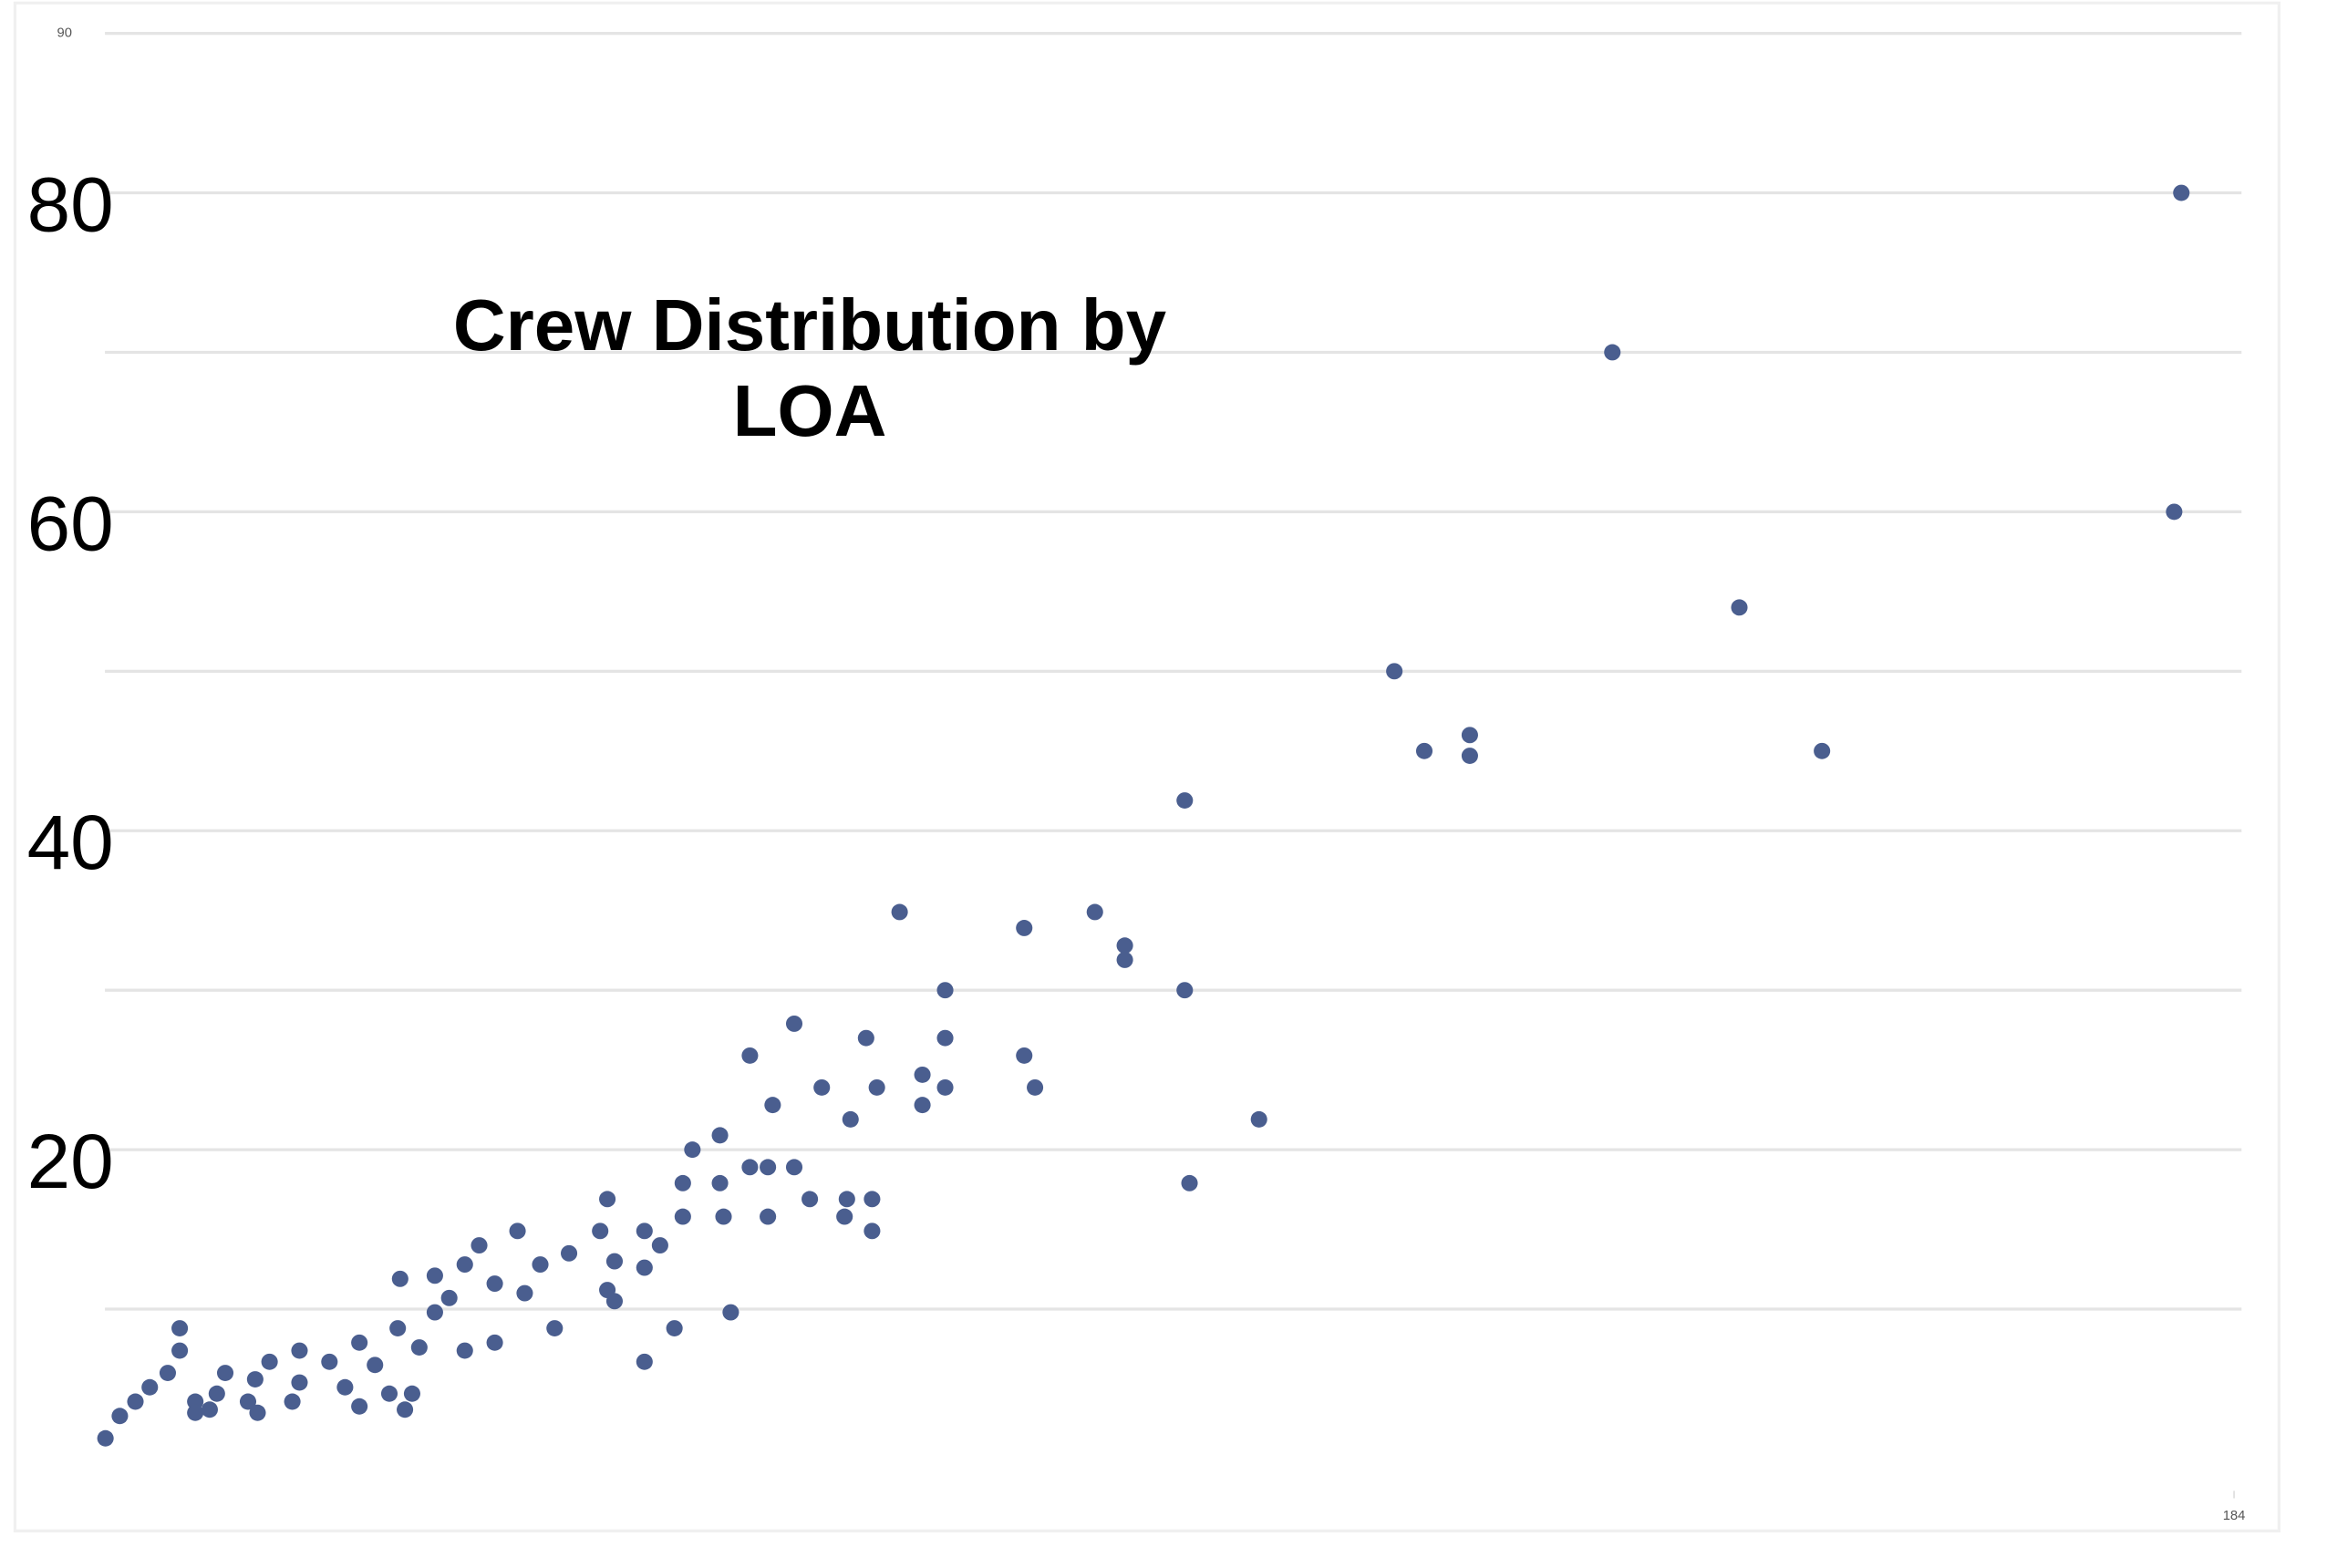  I want to click on y-tick-label: 60, so click(70, 524).